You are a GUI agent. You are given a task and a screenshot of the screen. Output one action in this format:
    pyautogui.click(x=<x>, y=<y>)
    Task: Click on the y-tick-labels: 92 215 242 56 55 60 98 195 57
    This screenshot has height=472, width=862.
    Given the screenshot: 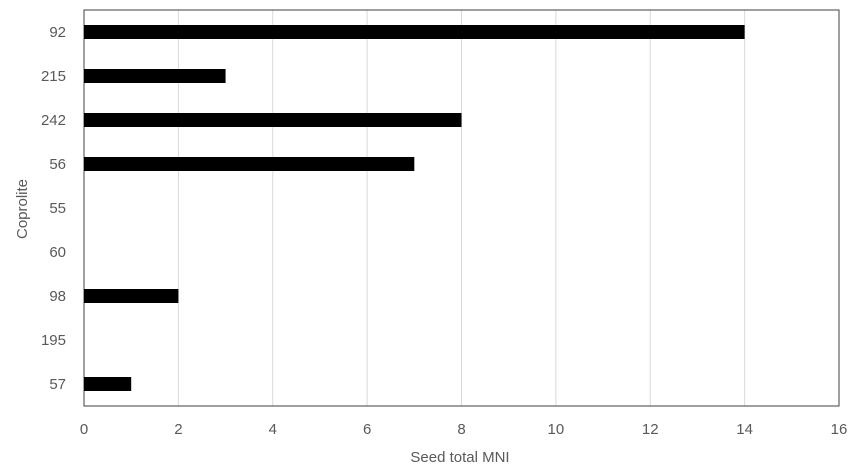 What is the action you would take?
    pyautogui.click(x=53, y=208)
    